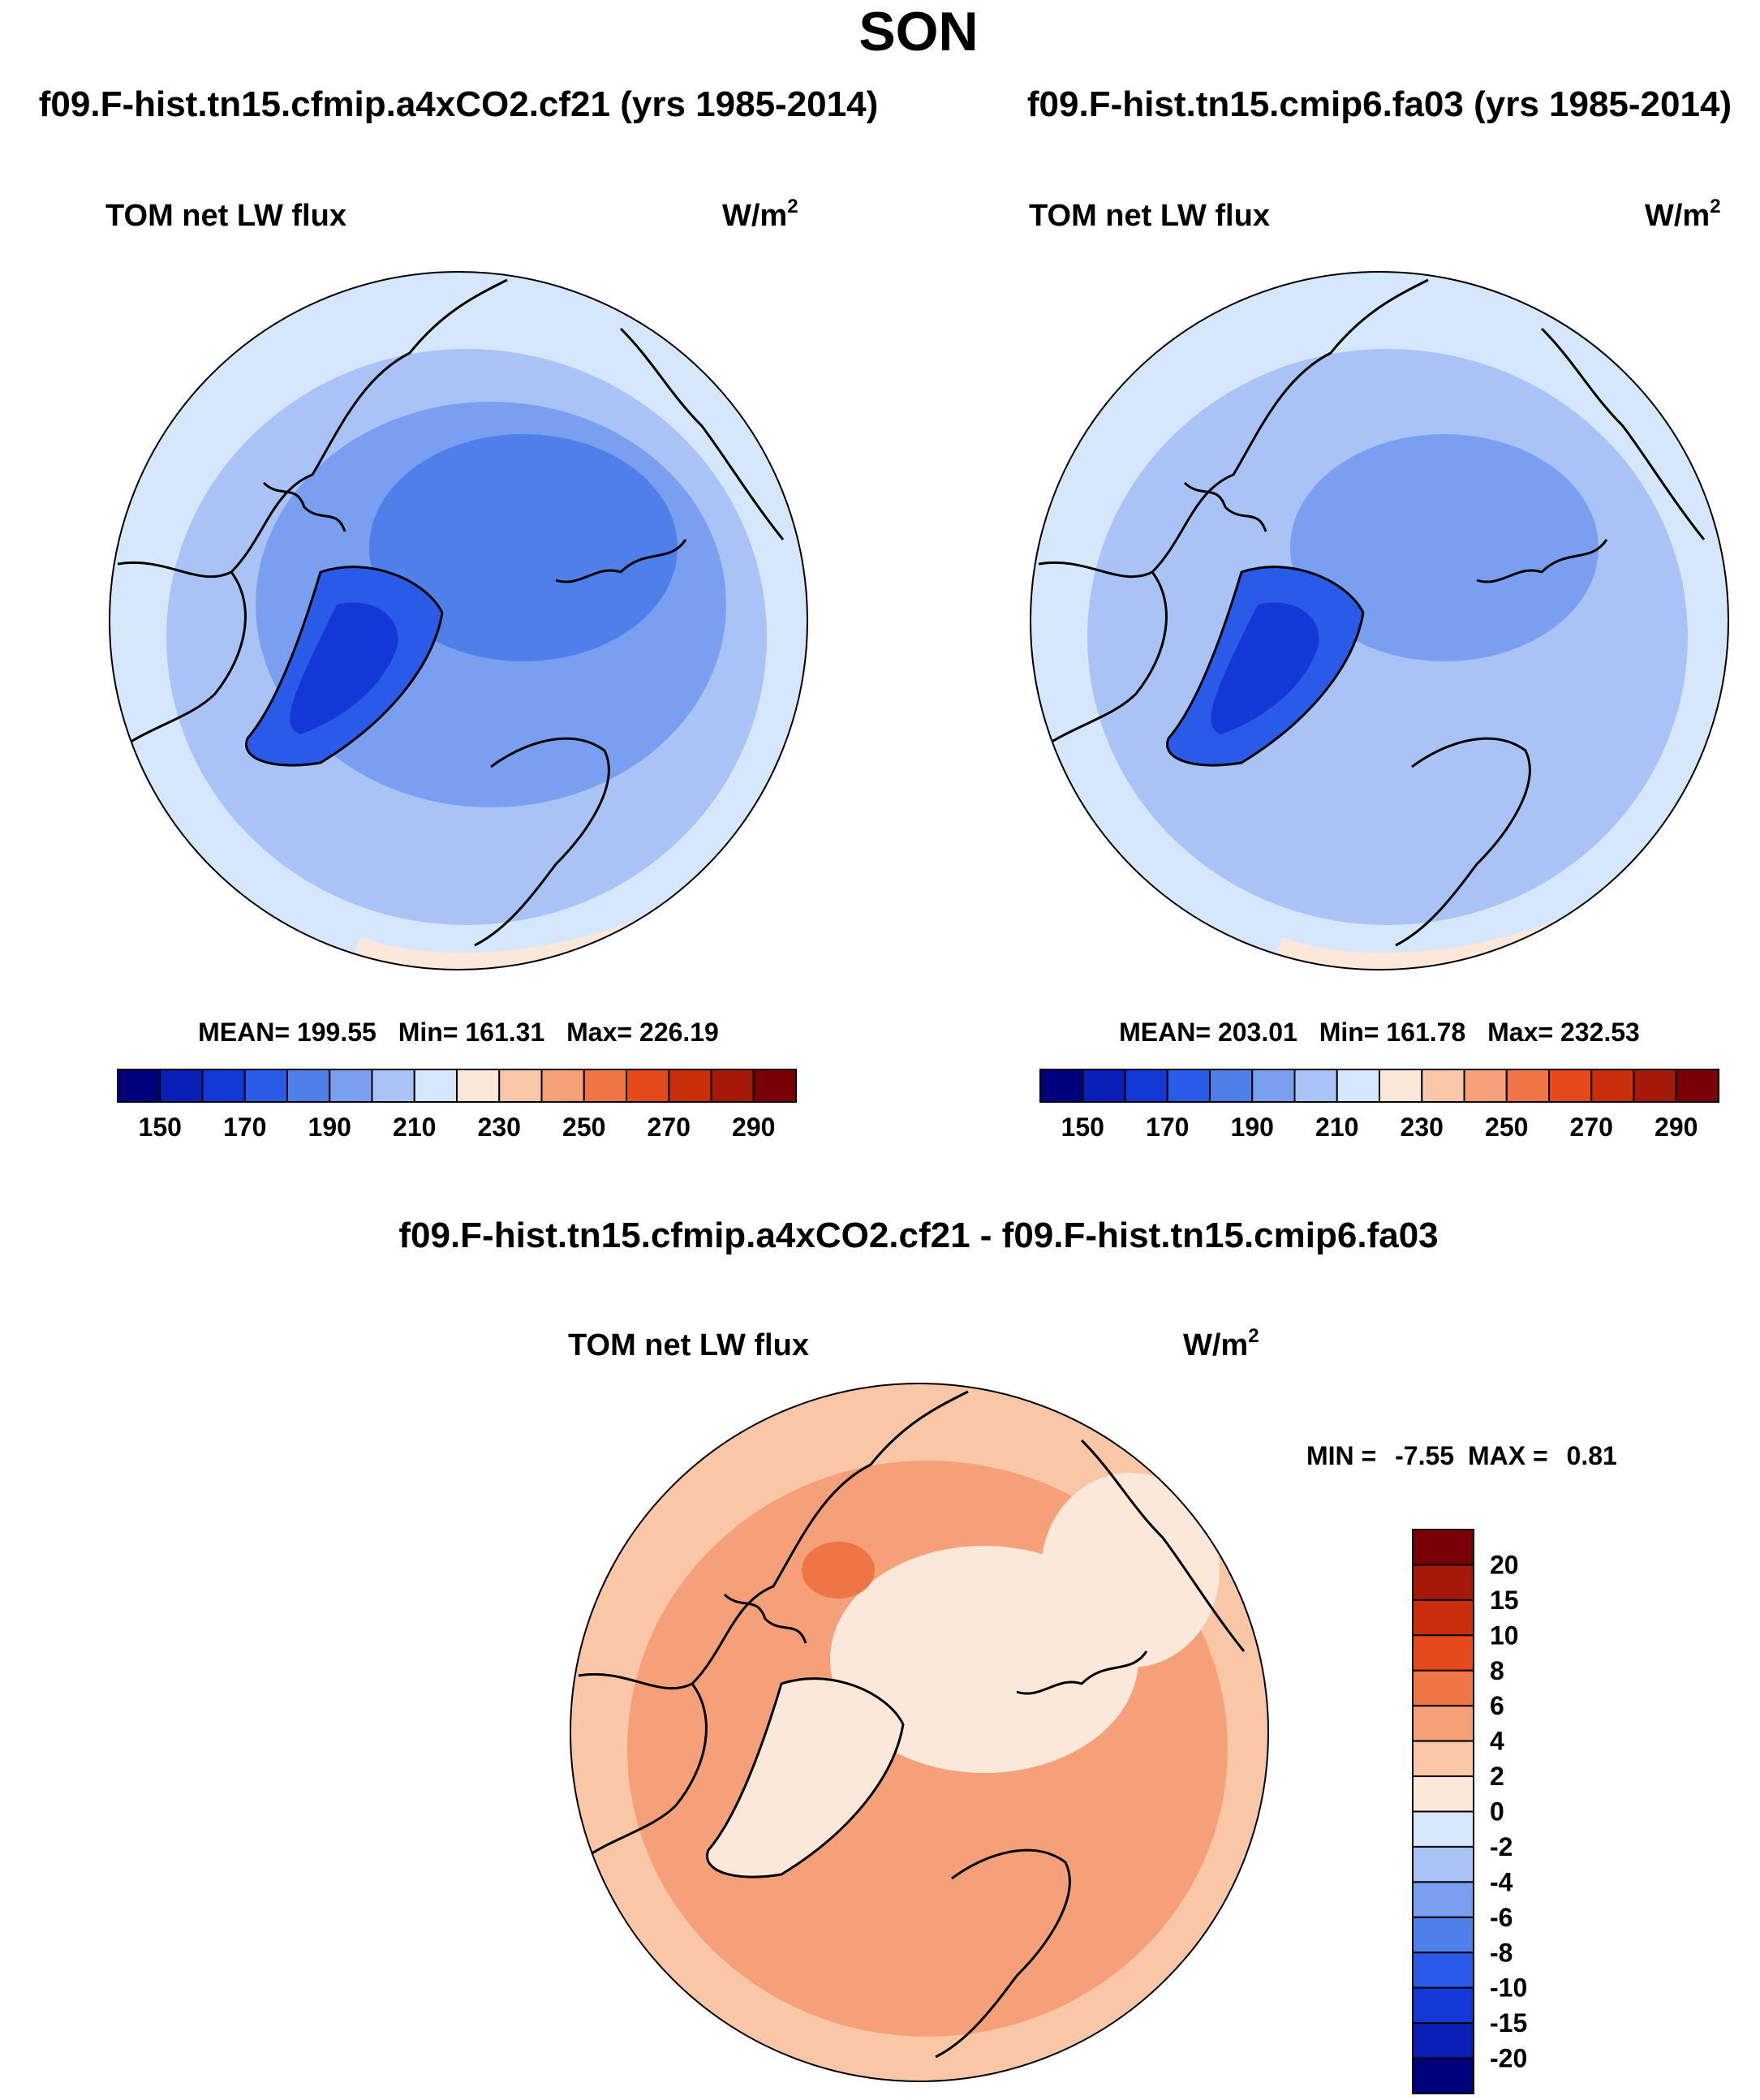 The height and width of the screenshot is (2100, 1760). Describe the element at coordinates (1502, 1846) in the screenshot. I see `panel-3-colorbar-tick-label: -2` at that location.